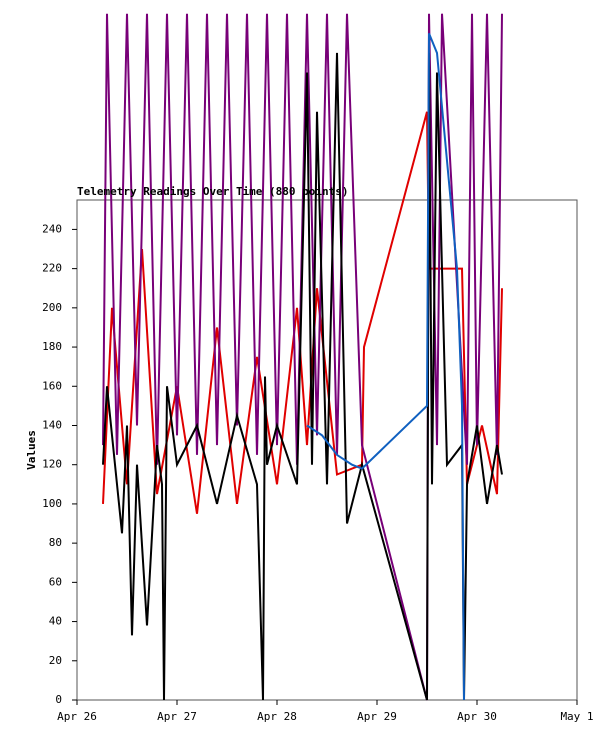 The height and width of the screenshot is (745, 615). I want to click on x-tick-label: Apr 28, so click(277, 716).